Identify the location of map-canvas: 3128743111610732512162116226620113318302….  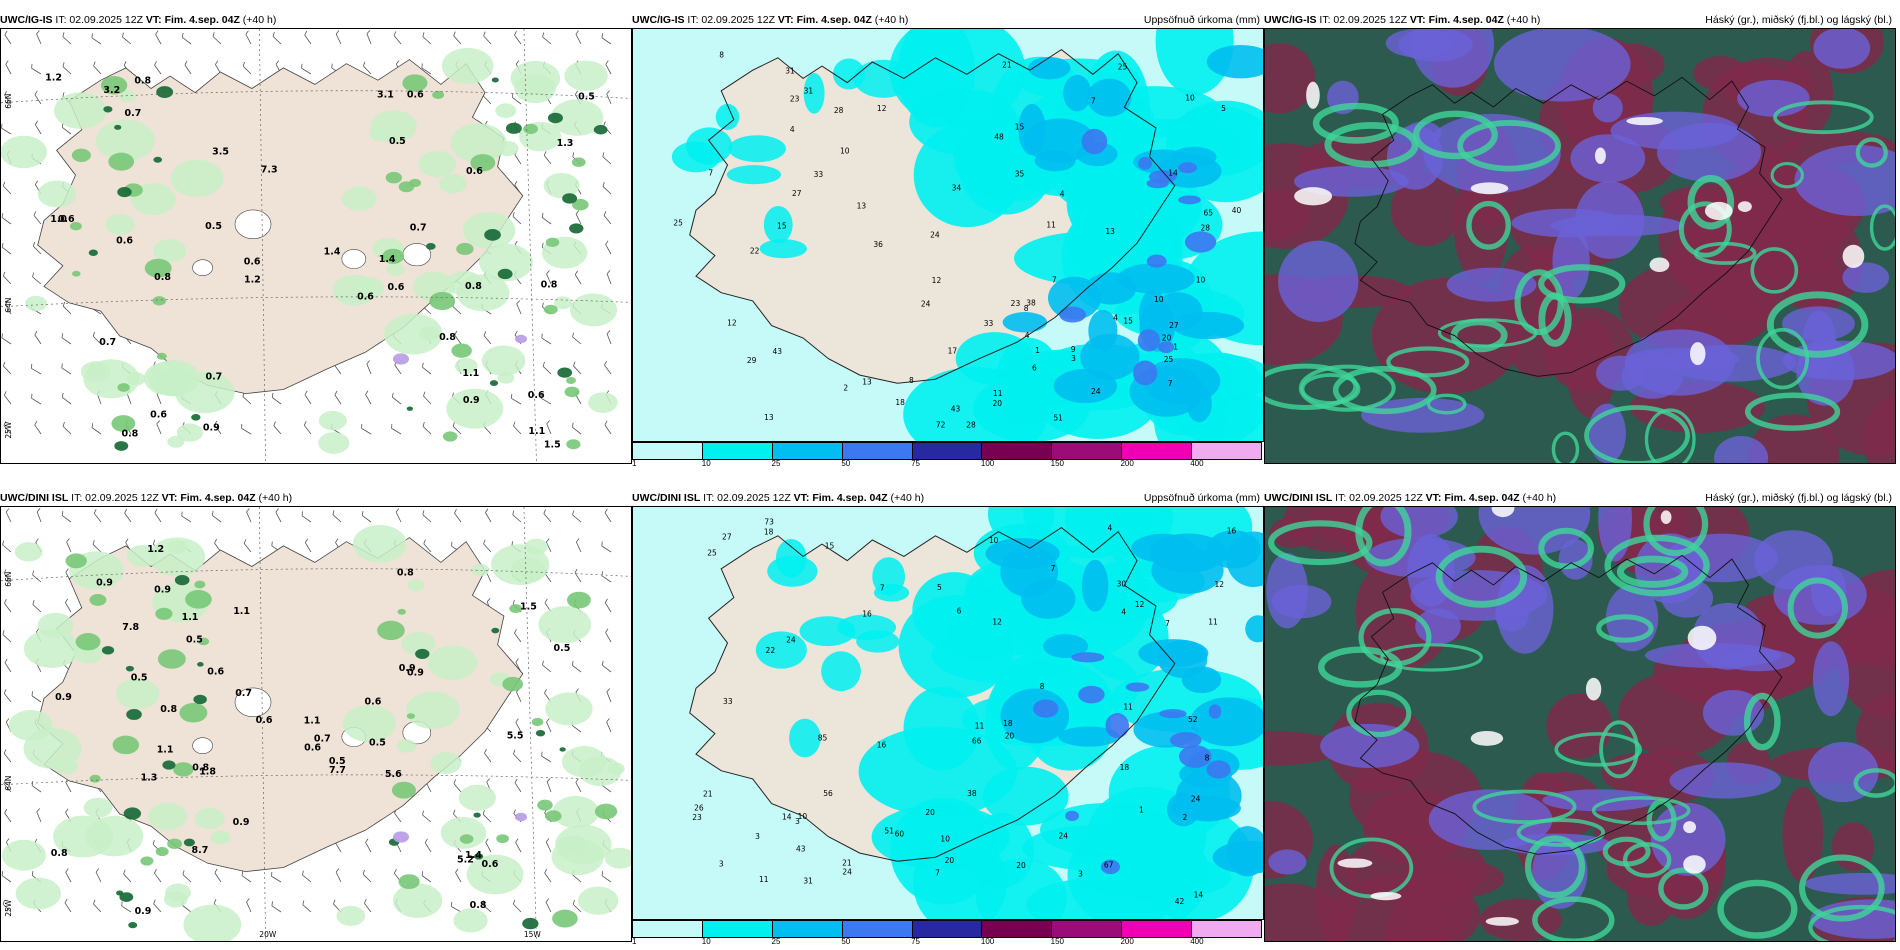
(948, 713).